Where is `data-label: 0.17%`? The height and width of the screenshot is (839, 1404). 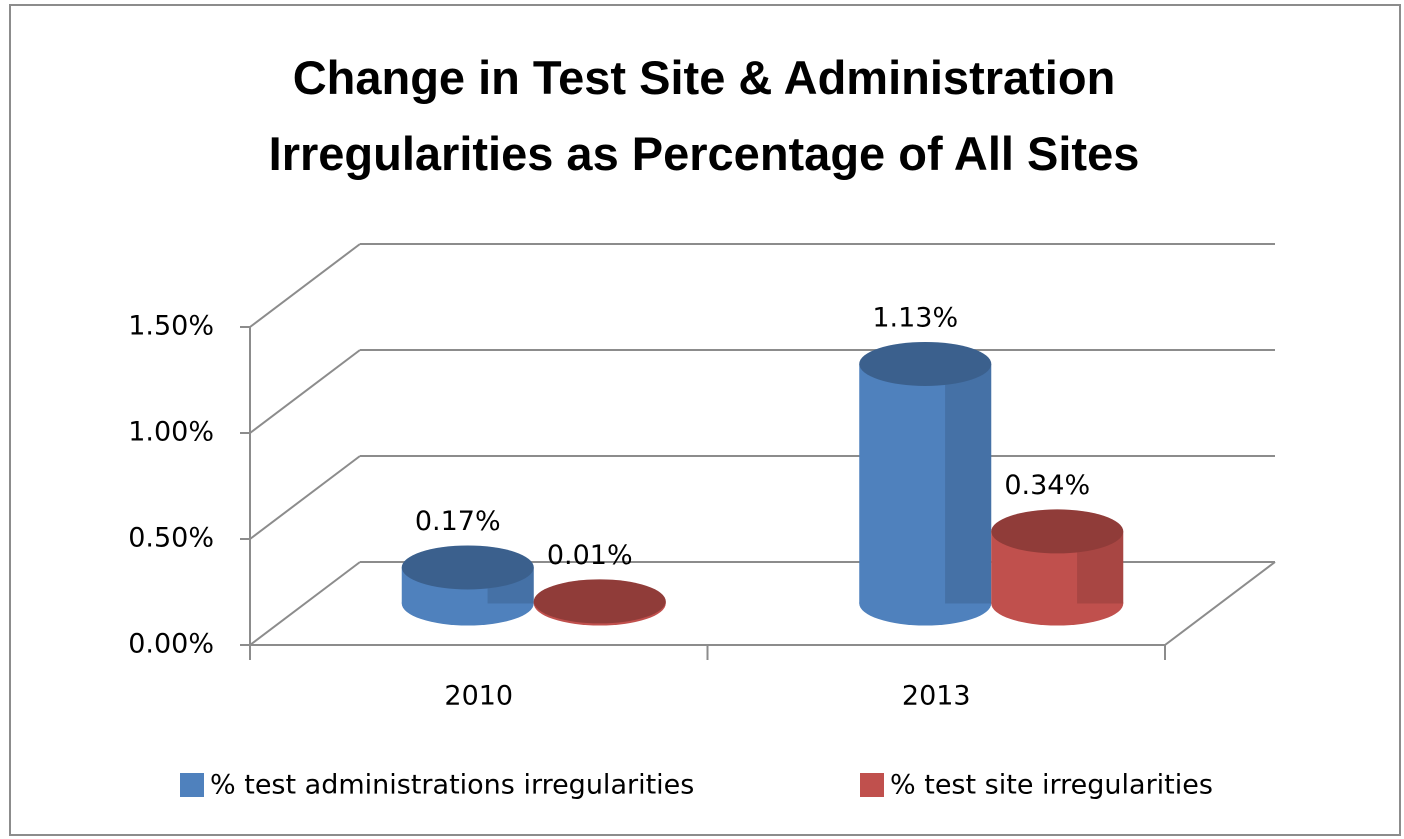
data-label: 0.17% is located at coordinates (458, 521).